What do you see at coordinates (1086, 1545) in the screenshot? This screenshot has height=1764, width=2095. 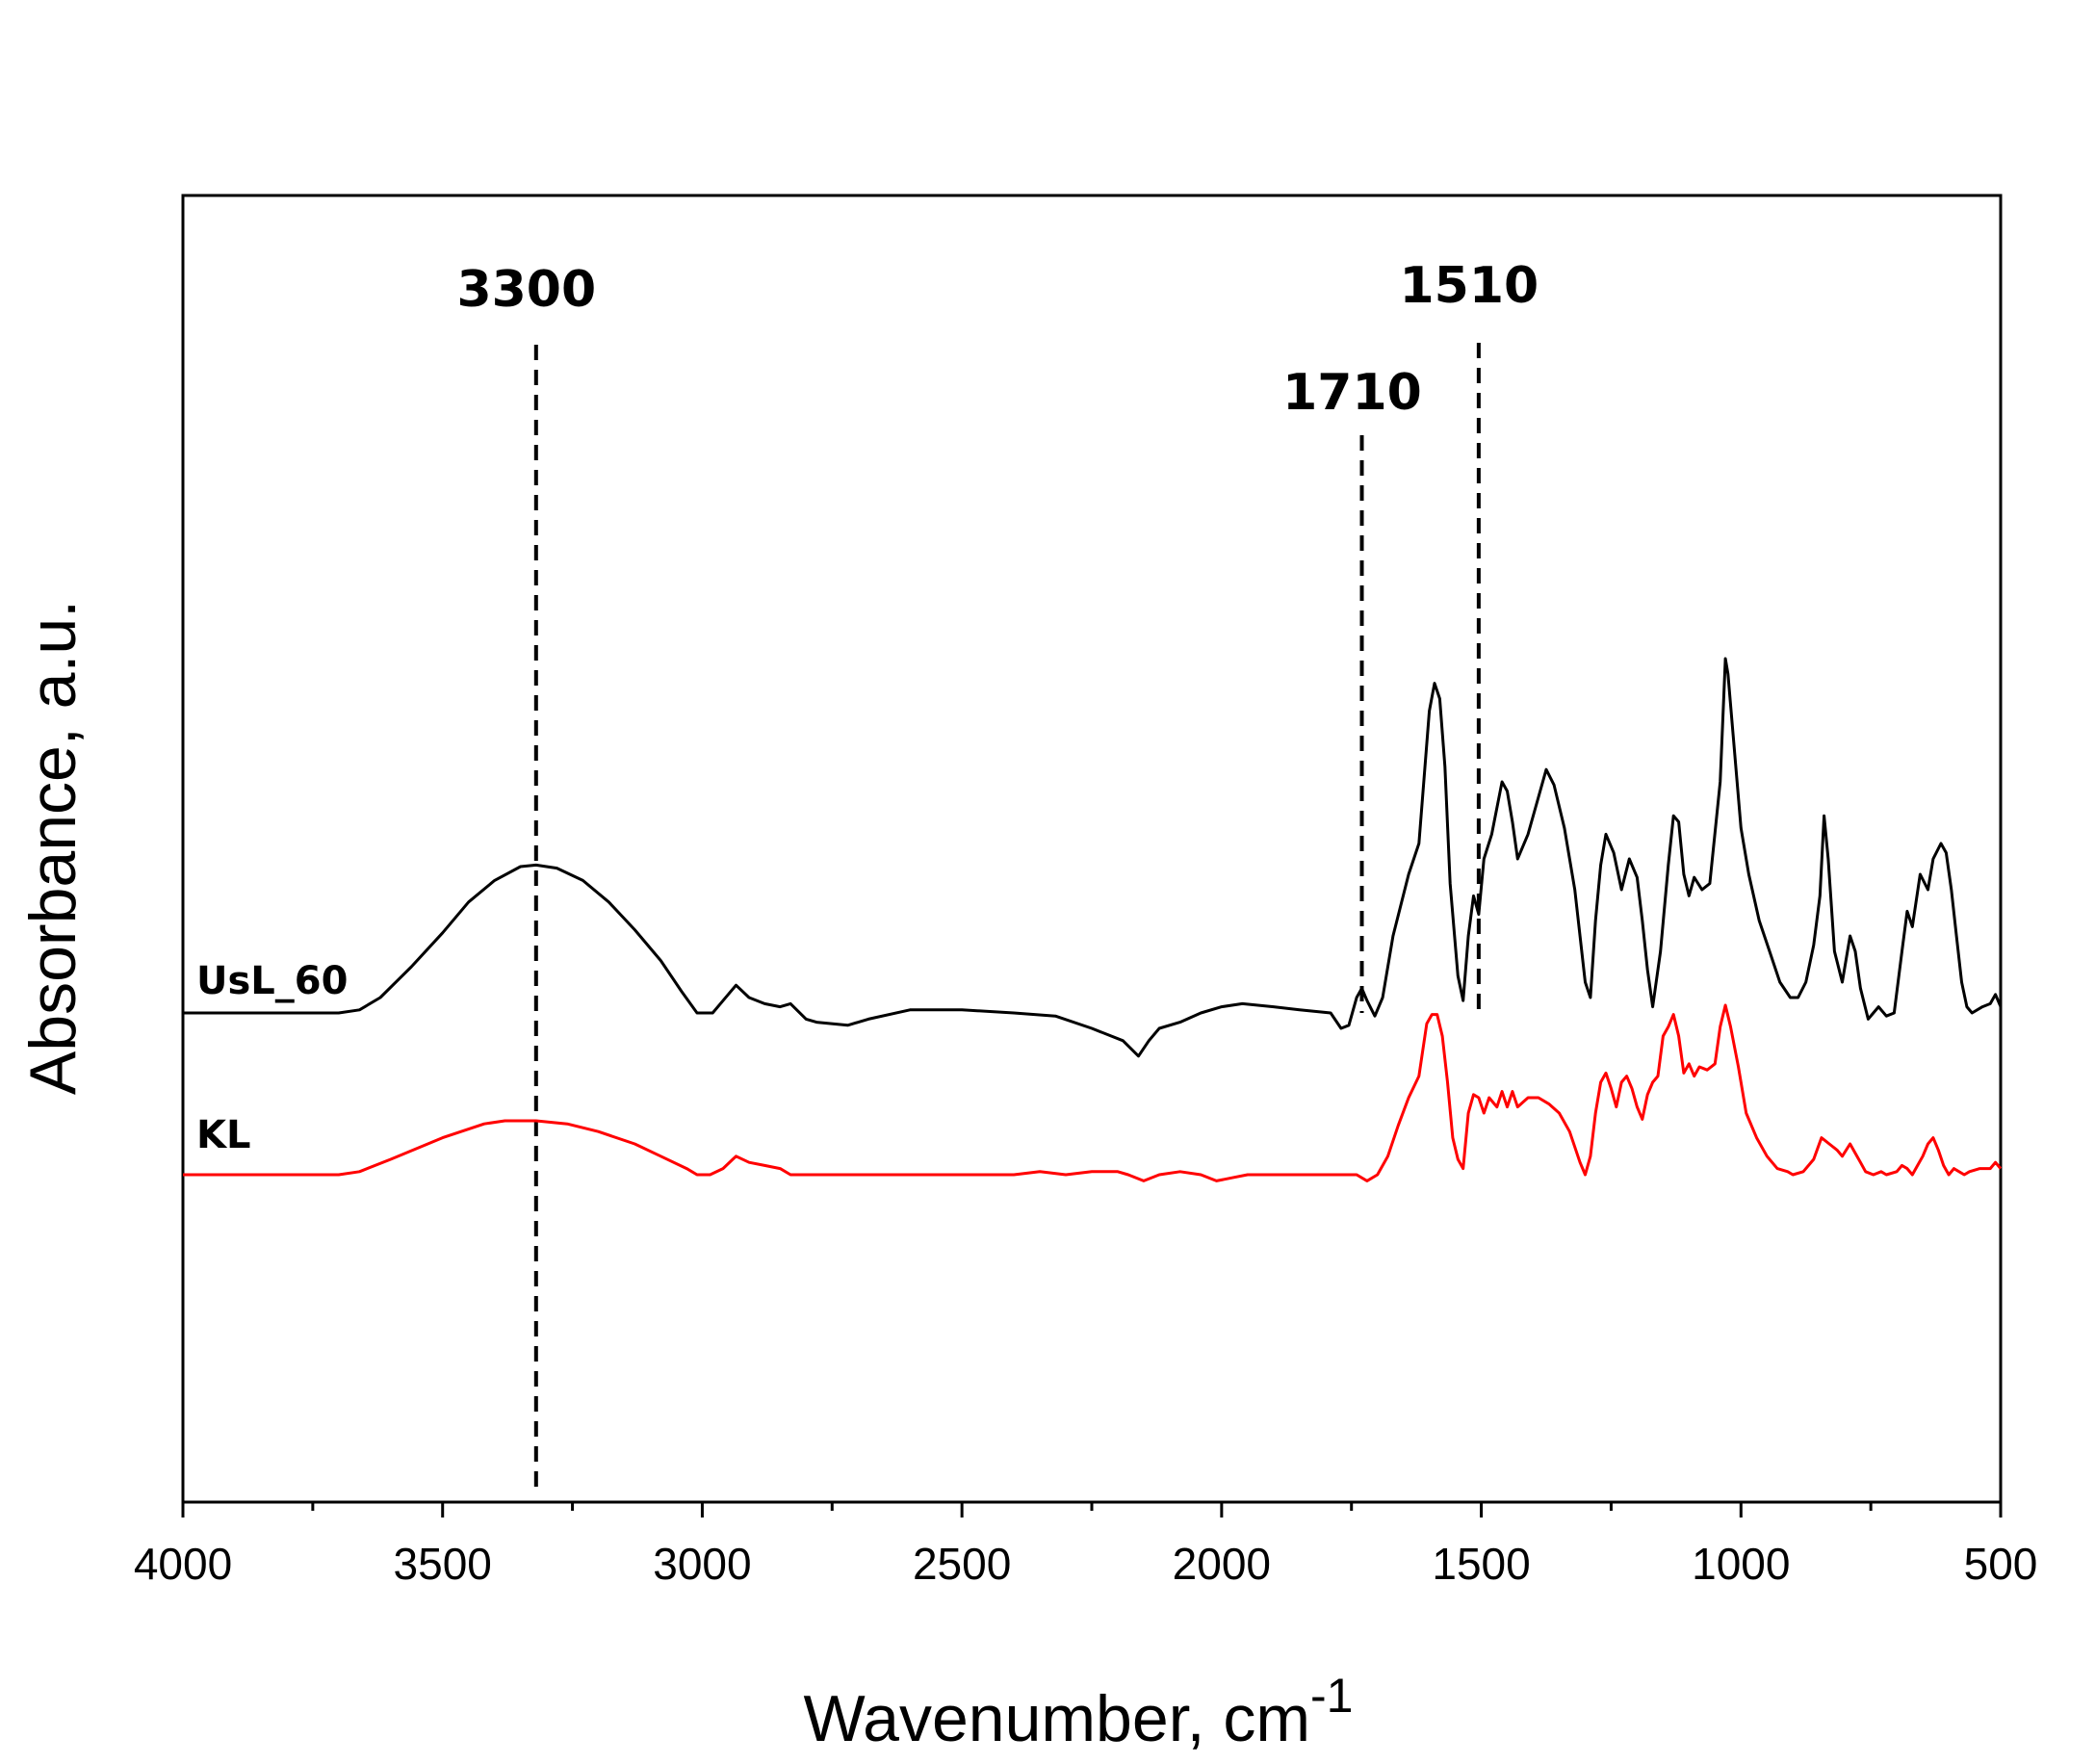 I see `x-axis-ticks: 4000 3500 3000 2500 2000 1500 1000 500` at bounding box center [1086, 1545].